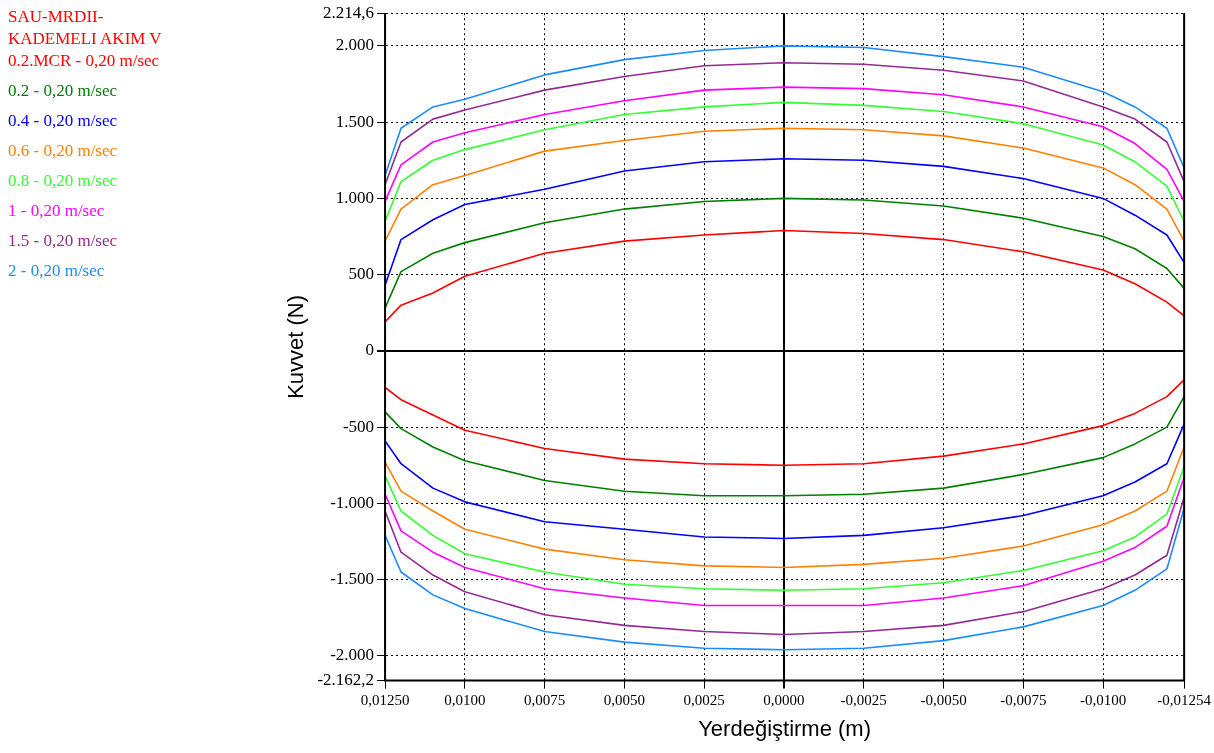  What do you see at coordinates (784, 728) in the screenshot?
I see `x-axis-title: Yerdeğiştirme (m)` at bounding box center [784, 728].